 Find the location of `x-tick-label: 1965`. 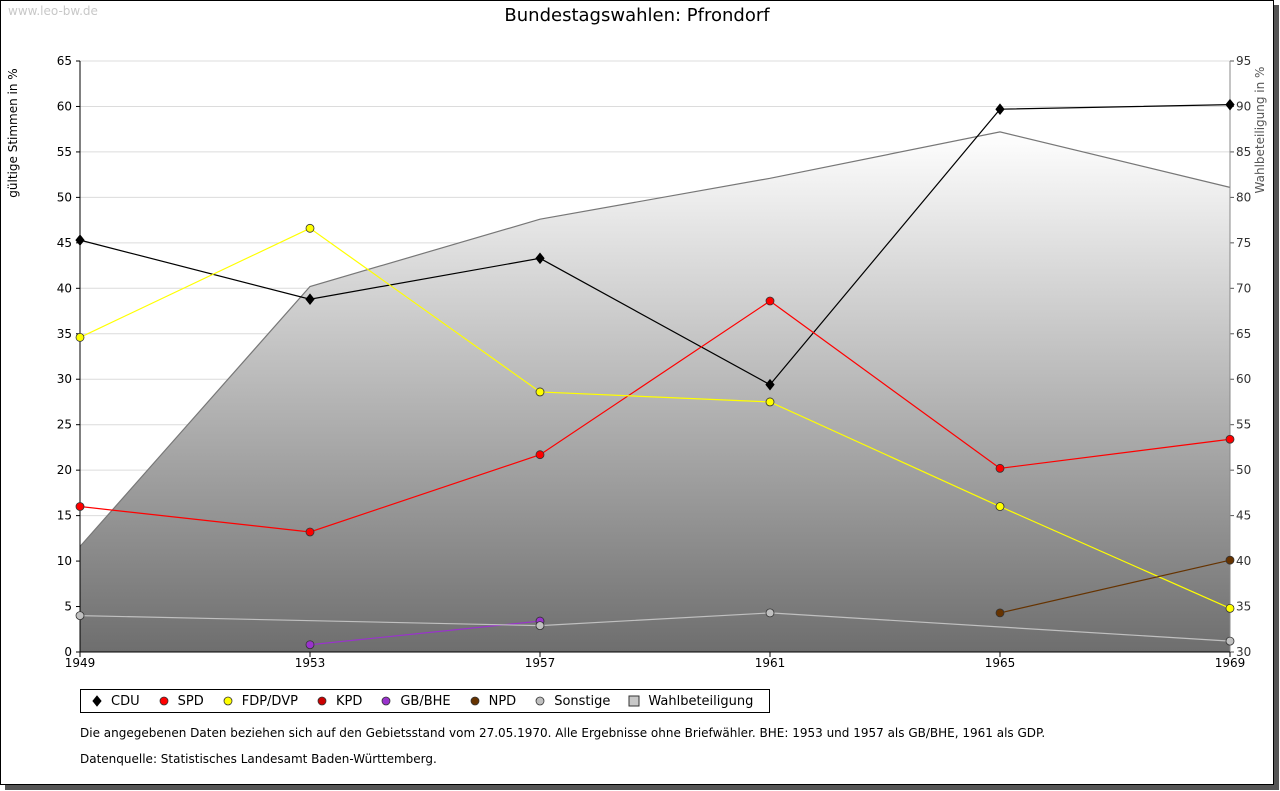

x-tick-label: 1965 is located at coordinates (1000, 663).